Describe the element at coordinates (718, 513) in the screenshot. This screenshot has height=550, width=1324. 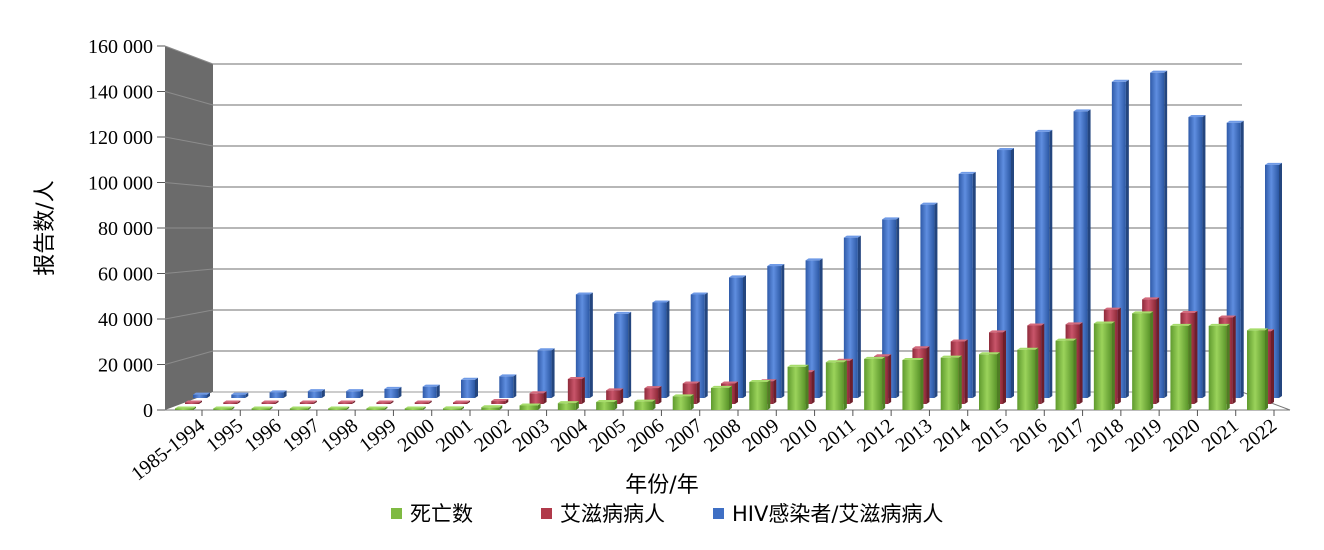
I see `legend-swatch-hiv-aids` at that location.